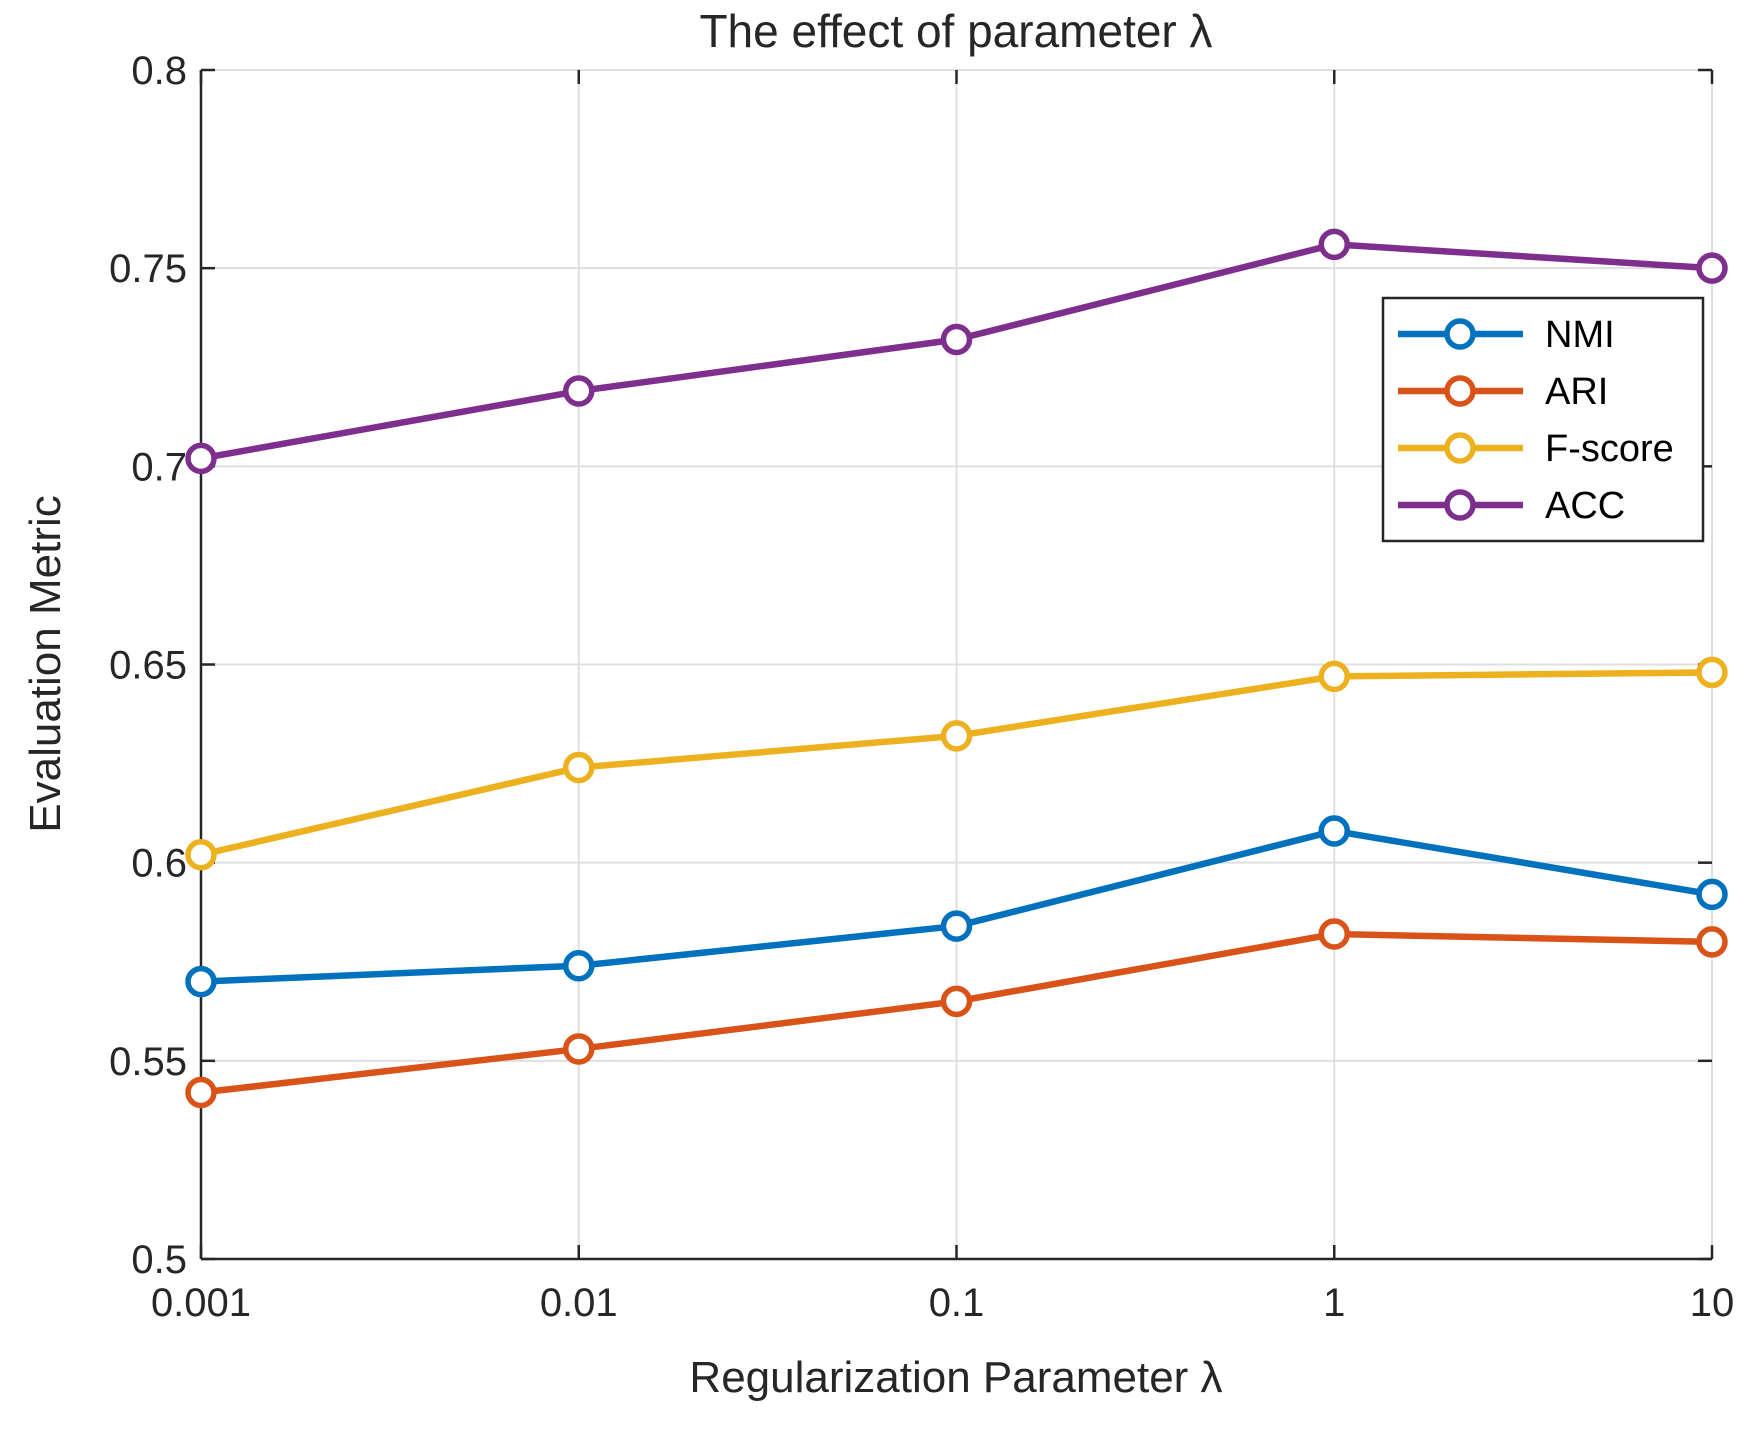 Image resolution: width=1748 pixels, height=1435 pixels. Describe the element at coordinates (159, 467) in the screenshot. I see `y-tick-label: 0.7` at that location.